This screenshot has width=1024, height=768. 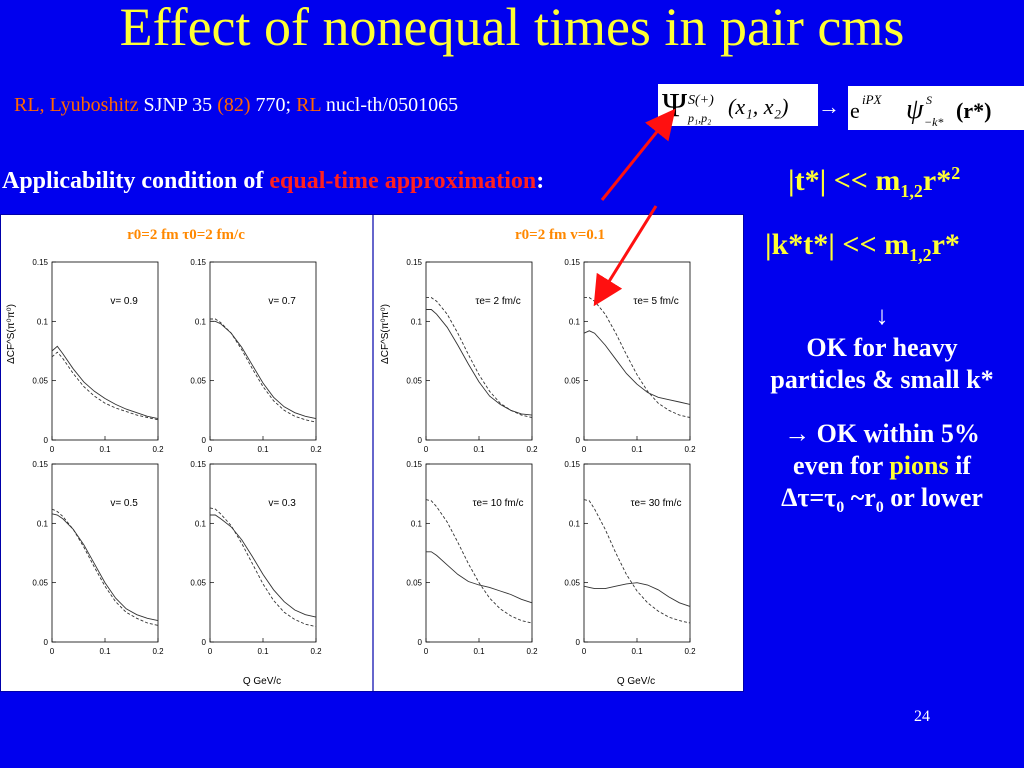 What do you see at coordinates (656, 503) in the screenshot?
I see `panel-label: τe= 30 fm/c` at bounding box center [656, 503].